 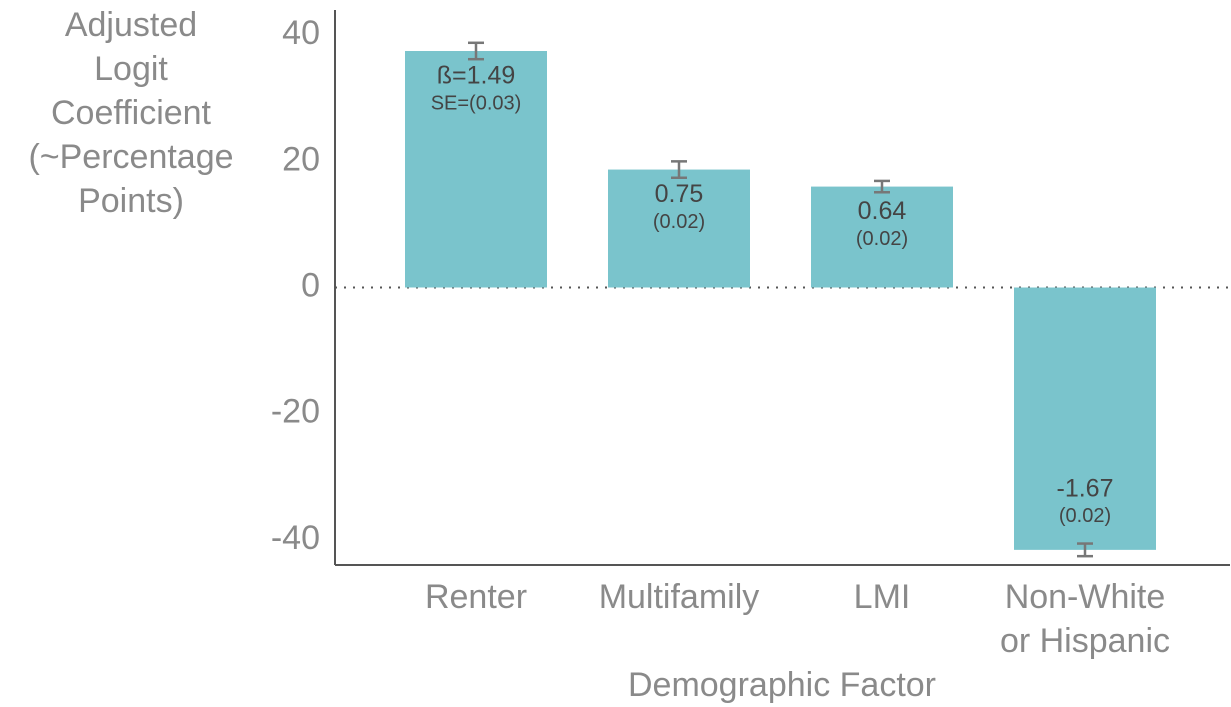 I want to click on x-tick-label: Non-White or Hispanic, so click(x=1085, y=619).